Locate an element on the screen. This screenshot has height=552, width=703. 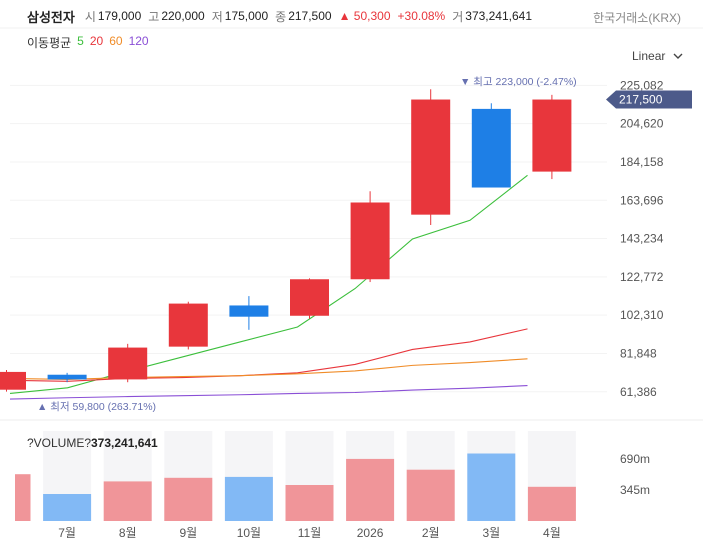
change-percent: +30.08% is located at coordinates (421, 16).